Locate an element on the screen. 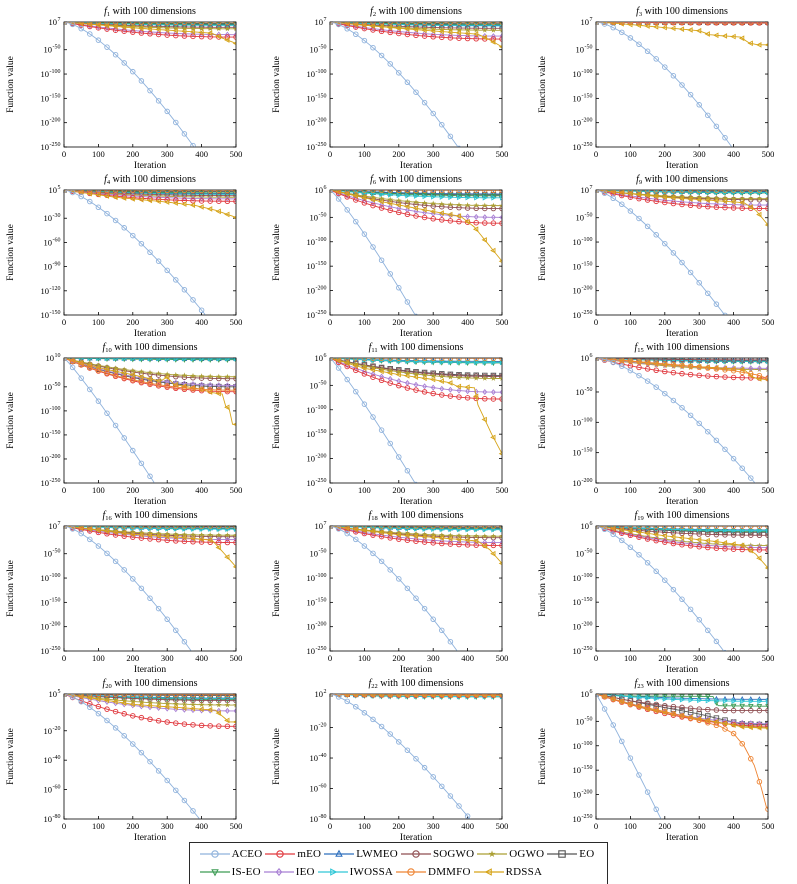  legend-item-sogwo: SOGWO is located at coordinates (437, 854).